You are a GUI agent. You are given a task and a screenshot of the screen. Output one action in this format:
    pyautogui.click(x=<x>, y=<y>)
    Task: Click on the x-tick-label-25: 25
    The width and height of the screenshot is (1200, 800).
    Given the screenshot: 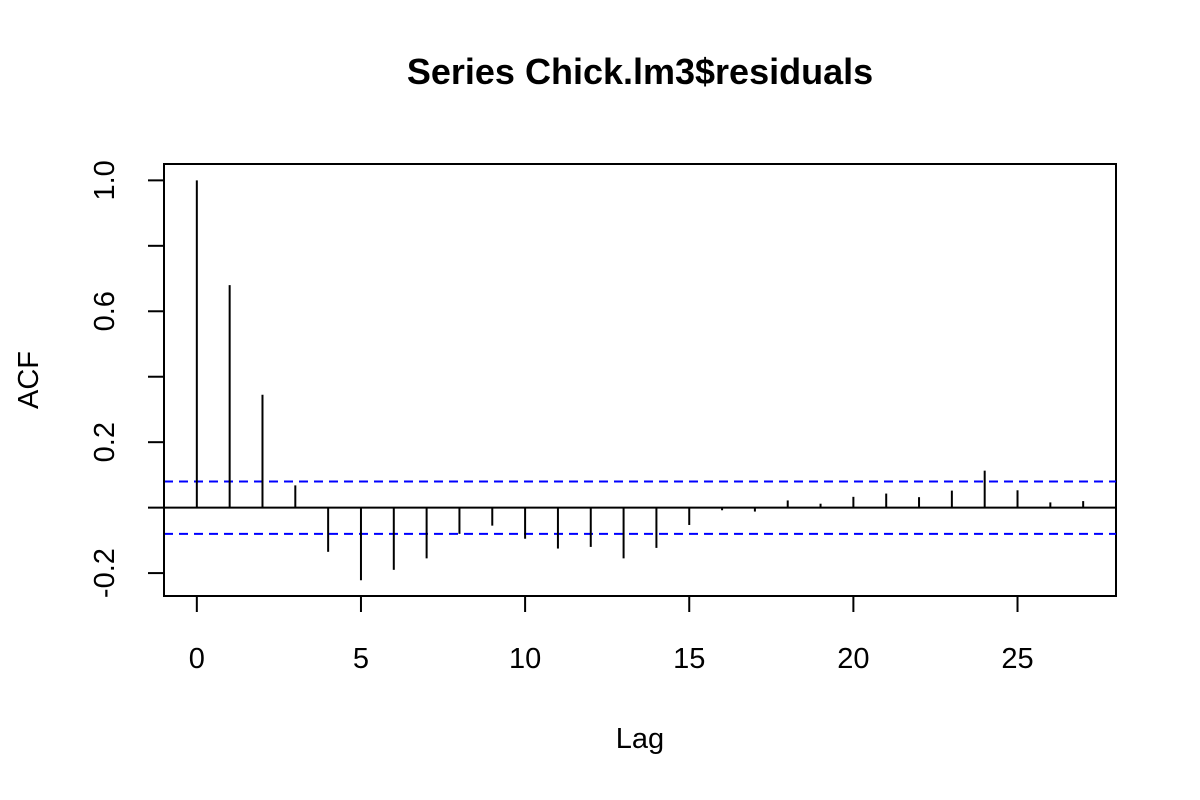 What is the action you would take?
    pyautogui.click(x=1017, y=659)
    